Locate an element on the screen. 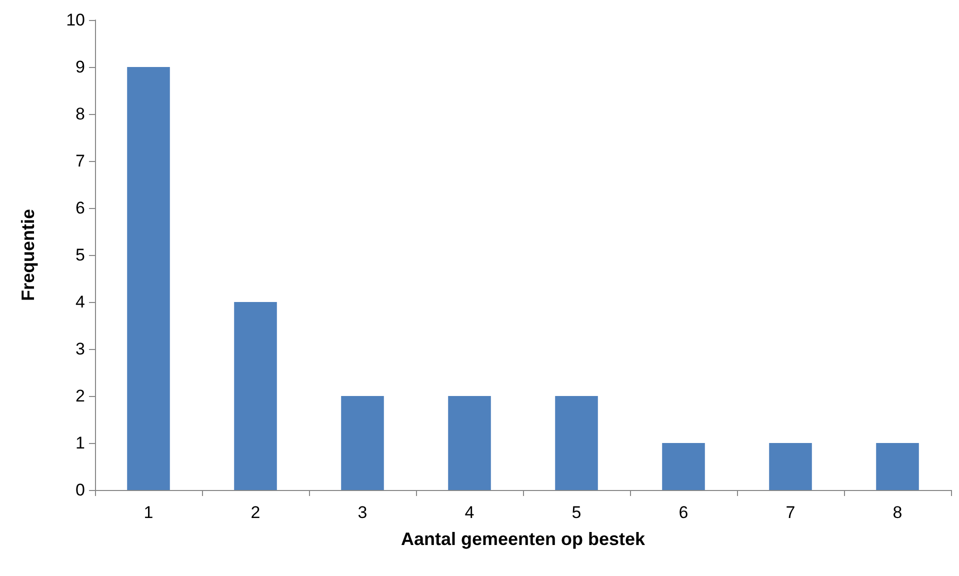 The height and width of the screenshot is (576, 959). x-tick-label: 6 is located at coordinates (683, 512).